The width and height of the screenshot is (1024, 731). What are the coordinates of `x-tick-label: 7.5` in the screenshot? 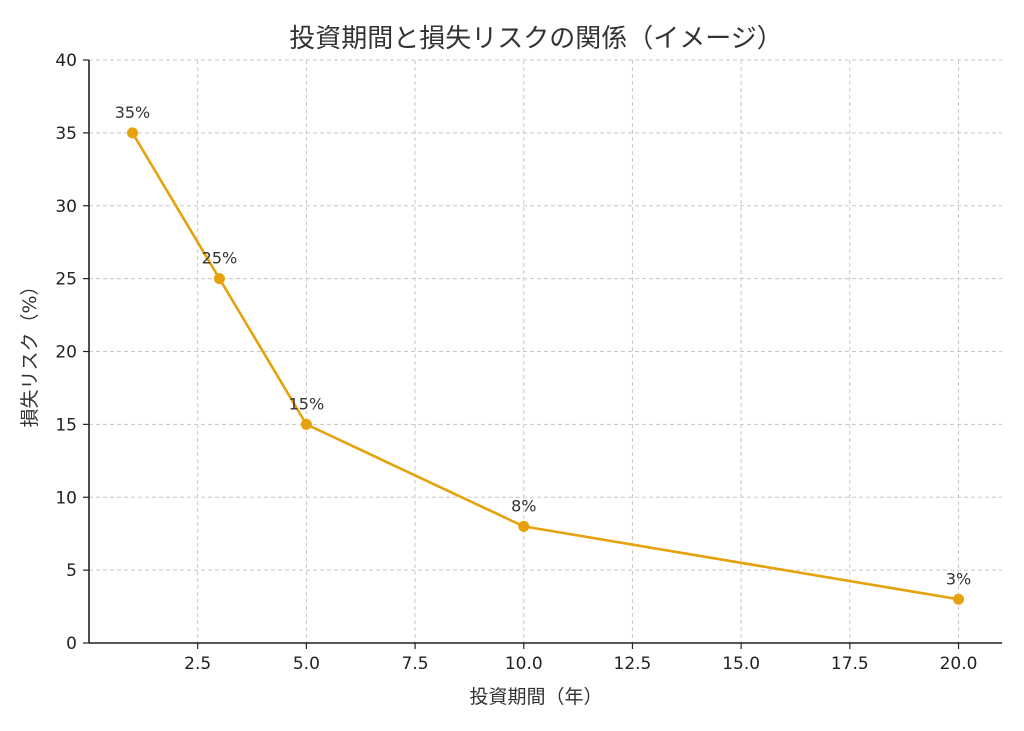 It's located at (415, 664).